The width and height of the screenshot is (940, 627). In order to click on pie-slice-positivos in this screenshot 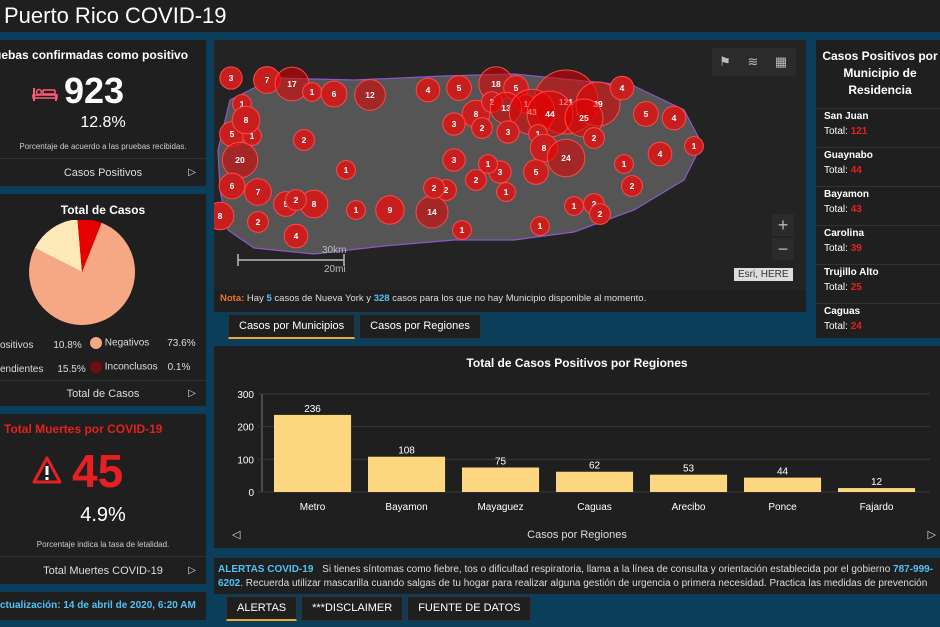, I will do `click(89, 246)`.